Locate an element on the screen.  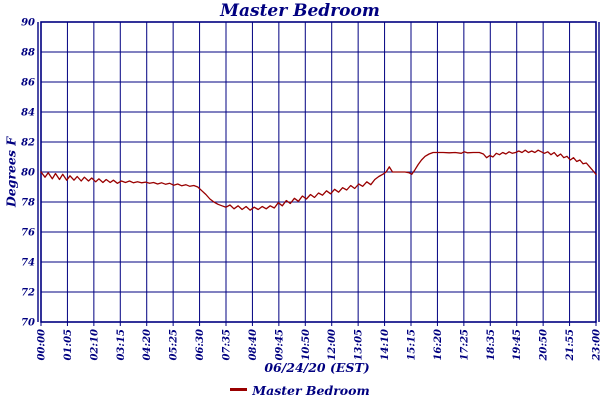
x-tick-label: 04:20 is located at coordinates (147, 345).